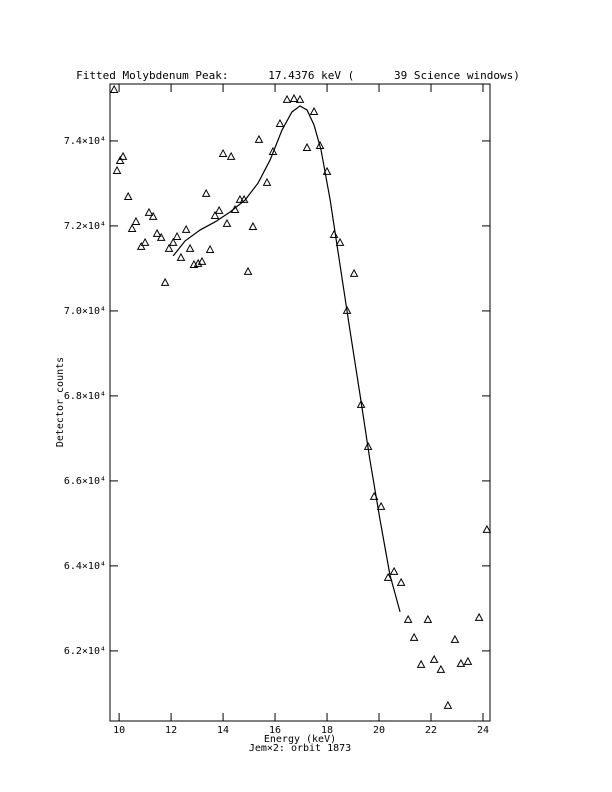  What do you see at coordinates (327, 730) in the screenshot?
I see `x-tick-label: 18` at bounding box center [327, 730].